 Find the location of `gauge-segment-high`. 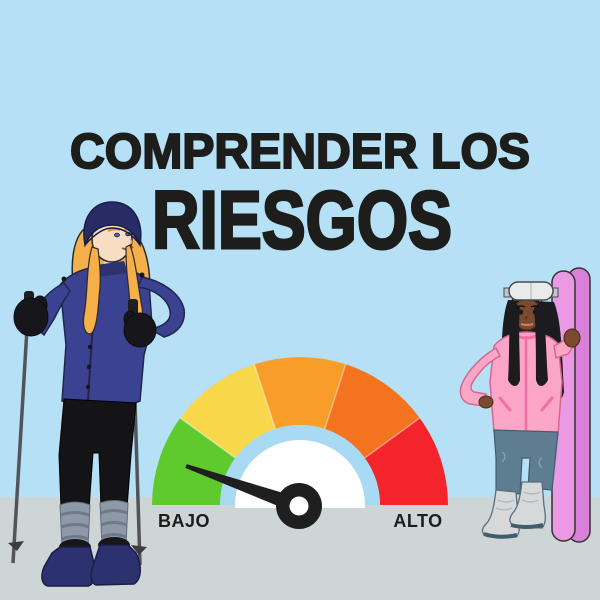

gauge-segment-high is located at coordinates (406, 461).